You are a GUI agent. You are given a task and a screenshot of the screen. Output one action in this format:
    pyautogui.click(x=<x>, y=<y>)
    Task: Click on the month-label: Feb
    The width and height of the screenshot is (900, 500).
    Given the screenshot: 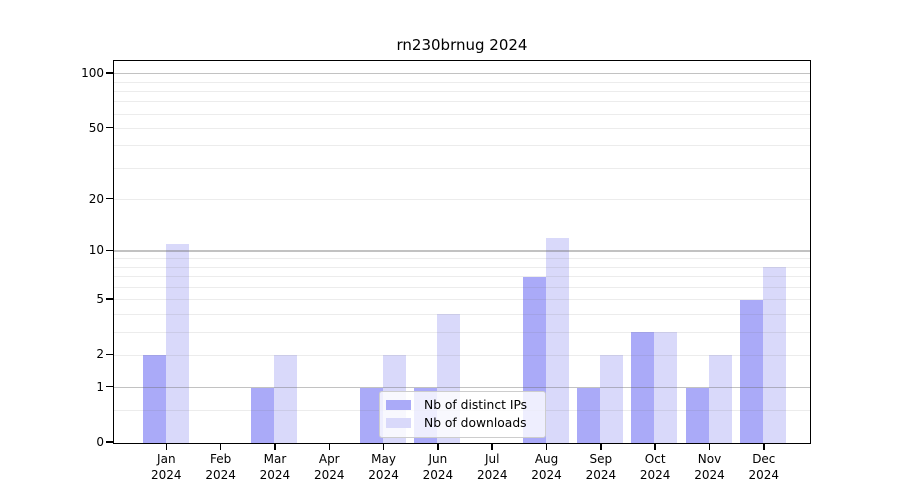 What is the action you would take?
    pyautogui.click(x=220, y=459)
    